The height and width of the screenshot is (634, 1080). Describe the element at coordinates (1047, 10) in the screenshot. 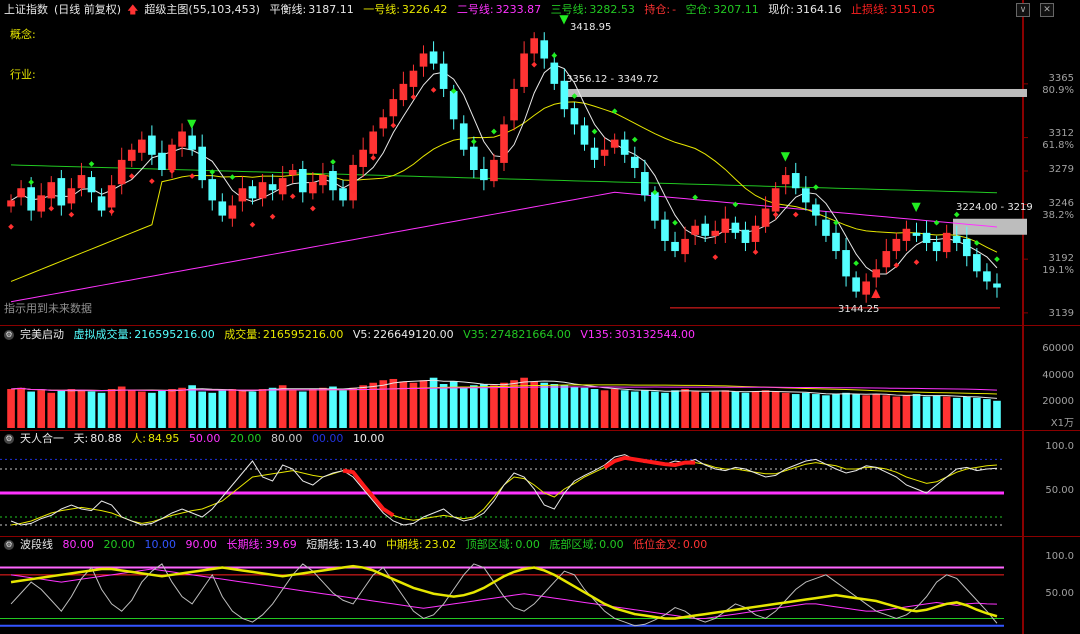

I see `close-button: ✕` at that location.